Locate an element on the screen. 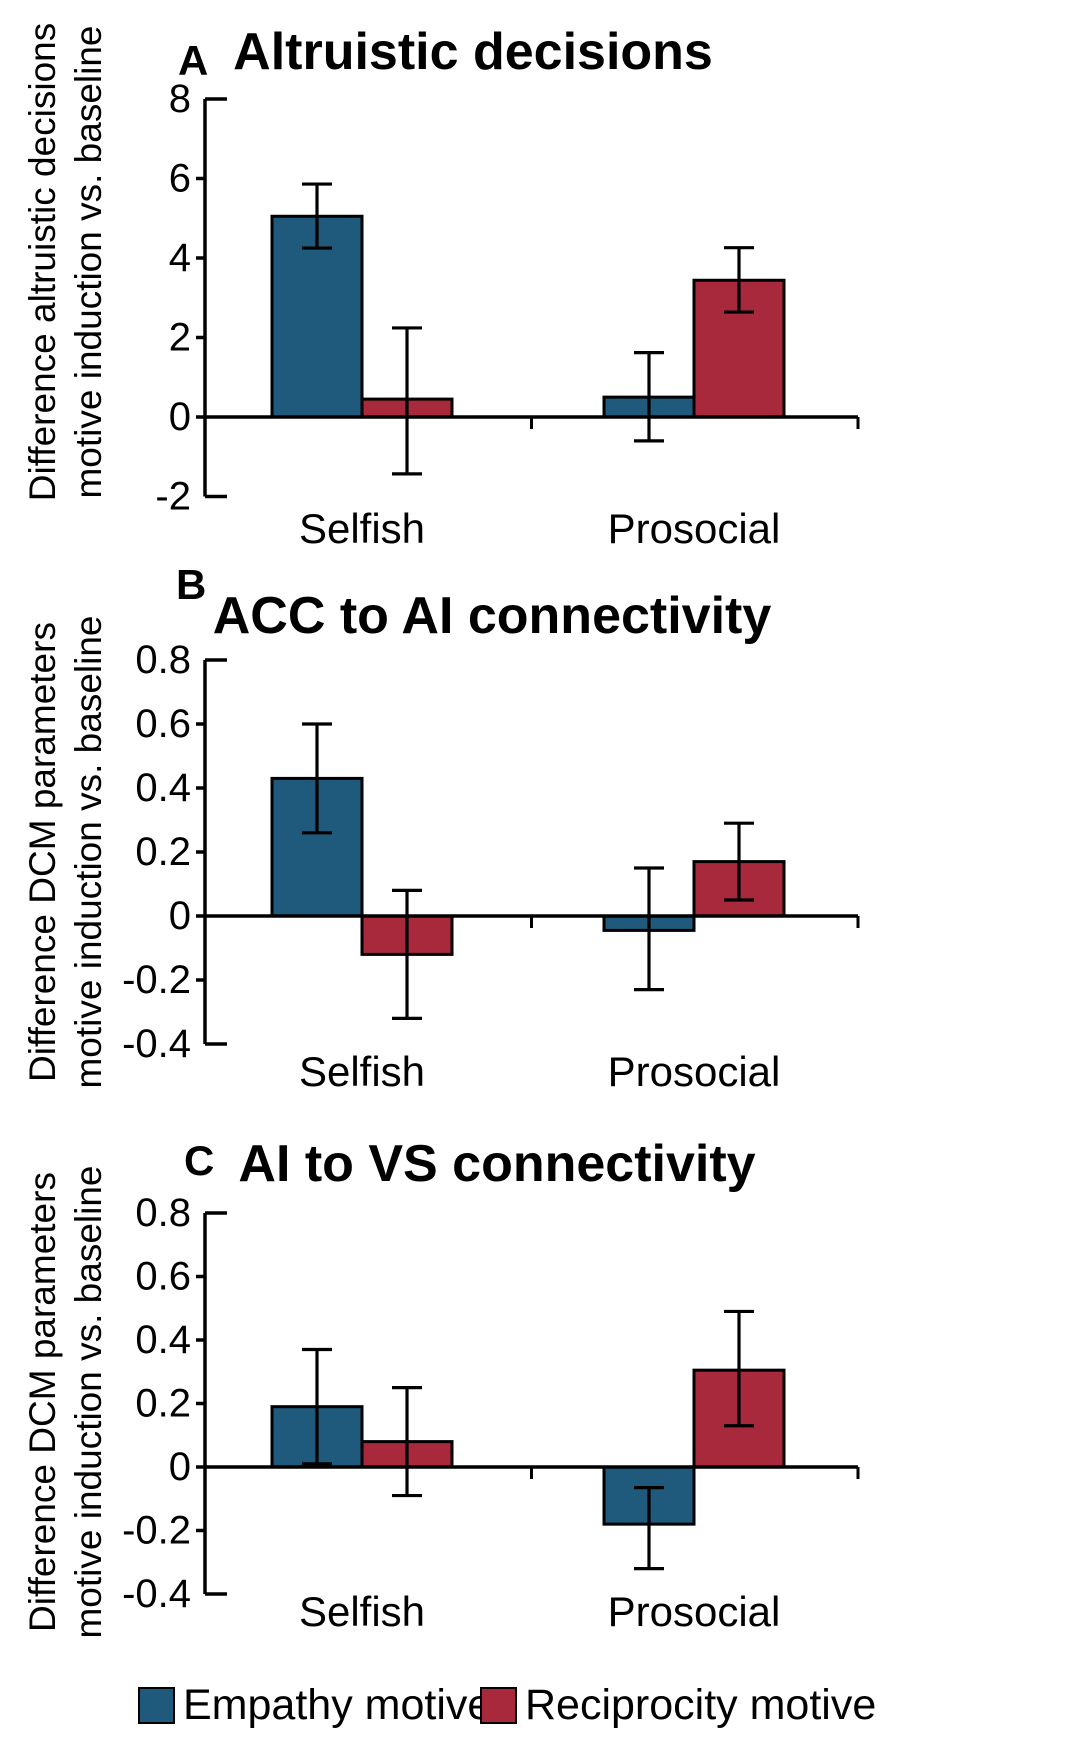 The image size is (1068, 1757). legend-item-empathy: Empathy motive is located at coordinates (314, 1705).